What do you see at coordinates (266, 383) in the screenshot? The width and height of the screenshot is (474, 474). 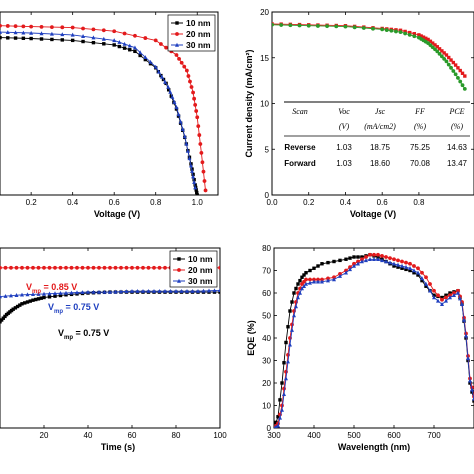 I see `y-tick-label: 20` at bounding box center [266, 383].